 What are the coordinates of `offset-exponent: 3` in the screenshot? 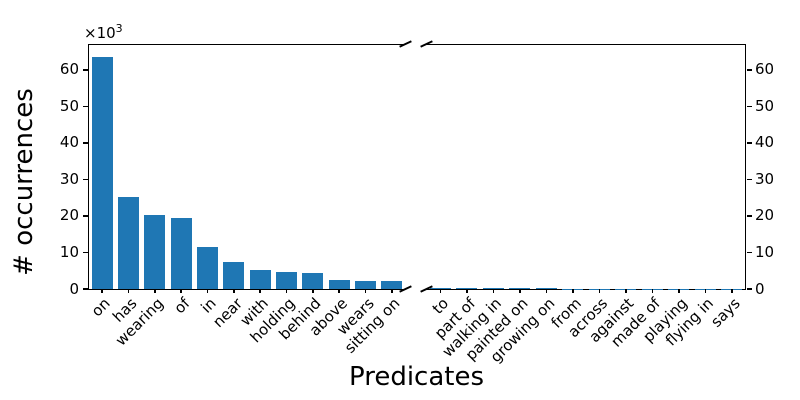 It's located at (119, 28).